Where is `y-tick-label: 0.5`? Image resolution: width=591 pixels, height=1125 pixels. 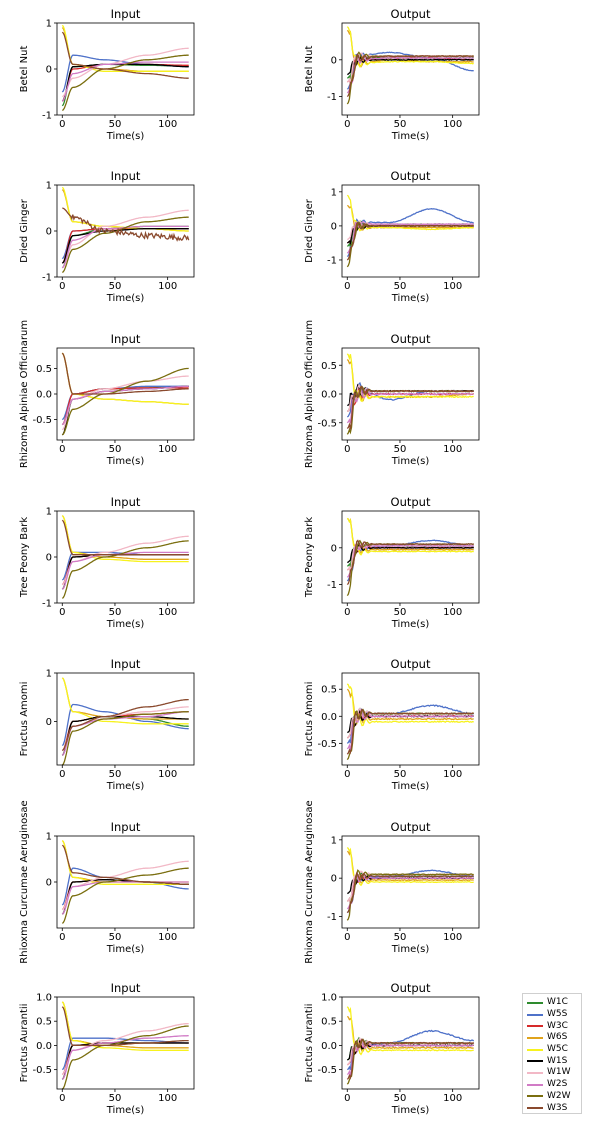
y-tick-label: 0.5 is located at coordinates (329, 690).